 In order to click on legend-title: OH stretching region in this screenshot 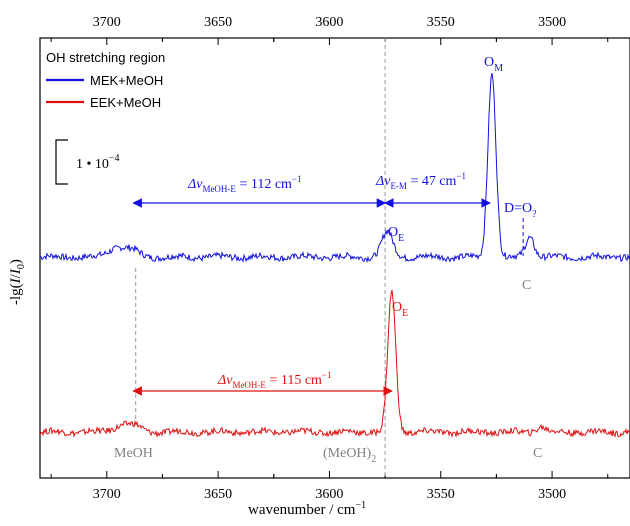, I will do `click(105, 57)`.